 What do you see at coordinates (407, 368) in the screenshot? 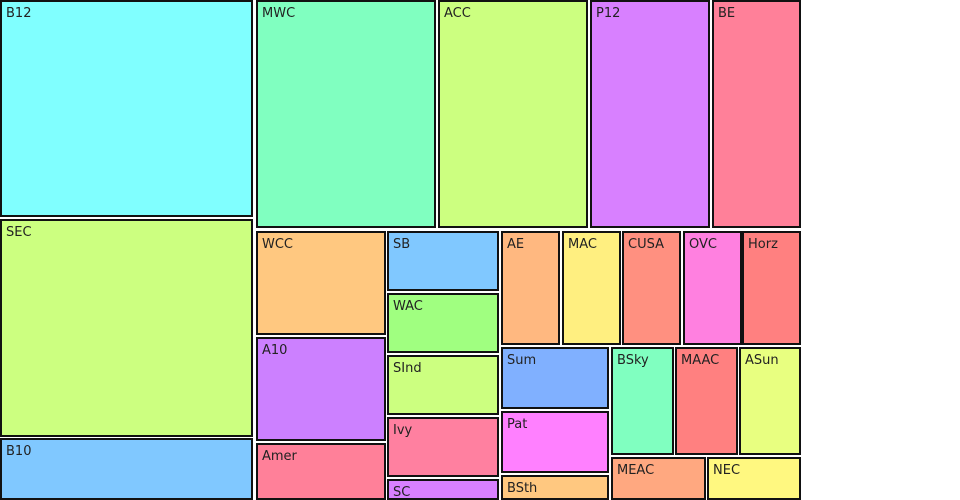
I see `treemap-tile-label: SInd` at bounding box center [407, 368].